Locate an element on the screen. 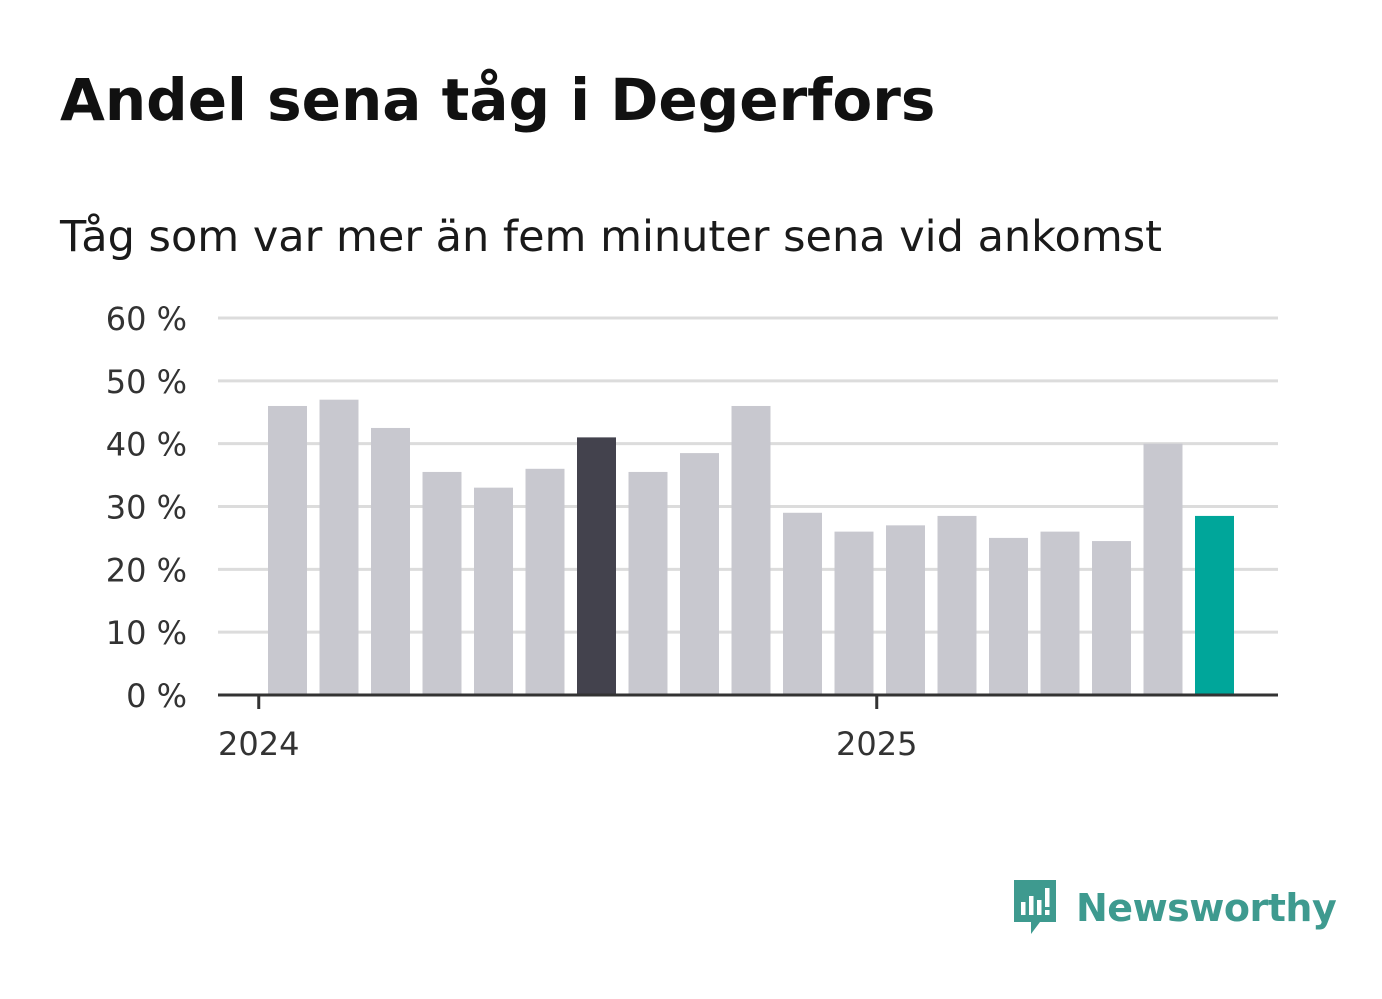 The height and width of the screenshot is (999, 1382). x-tick-label: 2024 is located at coordinates (258, 744).